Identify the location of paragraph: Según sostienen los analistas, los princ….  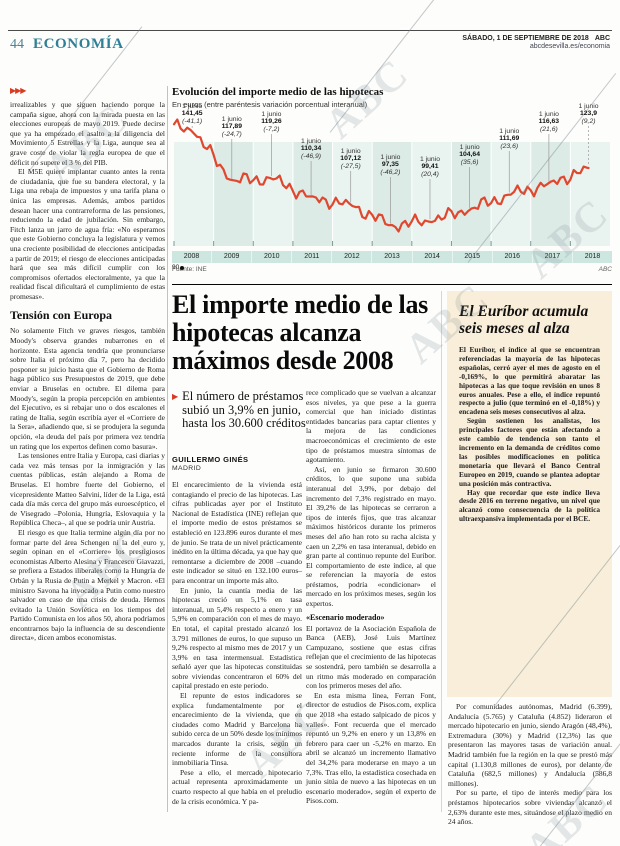
(529, 452).